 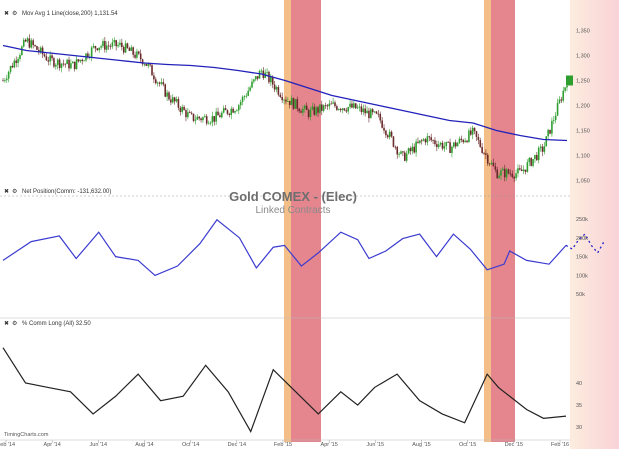 What do you see at coordinates (26, 435) in the screenshot?
I see `source-credit: TimingCharts.com` at bounding box center [26, 435].